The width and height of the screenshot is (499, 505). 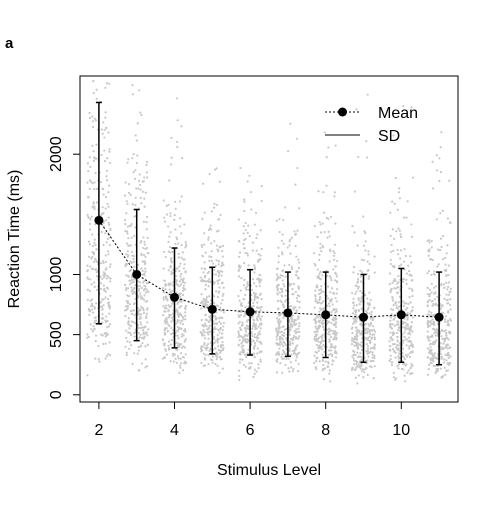 What do you see at coordinates (250, 312) in the screenshot?
I see `mean-point` at bounding box center [250, 312].